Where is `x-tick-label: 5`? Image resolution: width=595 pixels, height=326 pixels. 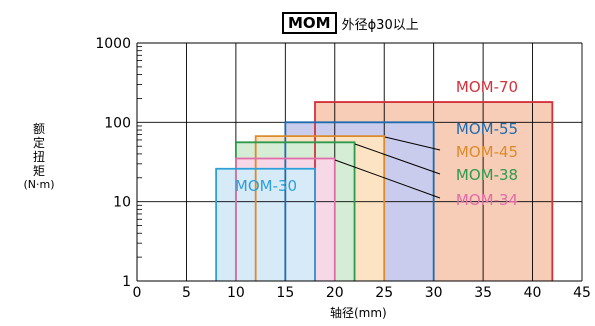 x-tick-label: 5 is located at coordinates (186, 293).